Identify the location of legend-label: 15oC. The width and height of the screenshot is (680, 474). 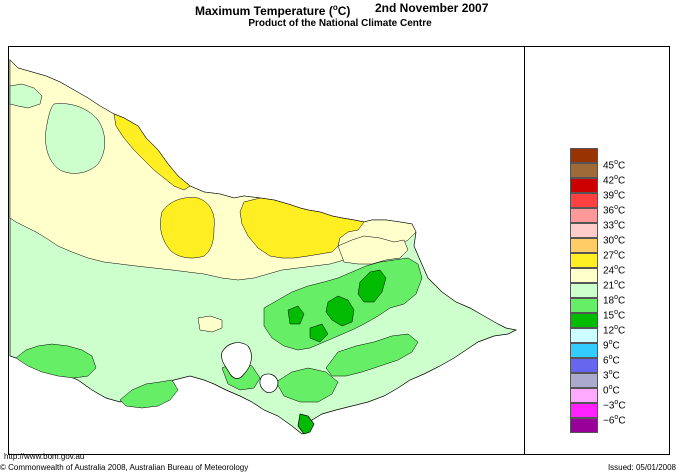
(614, 315).